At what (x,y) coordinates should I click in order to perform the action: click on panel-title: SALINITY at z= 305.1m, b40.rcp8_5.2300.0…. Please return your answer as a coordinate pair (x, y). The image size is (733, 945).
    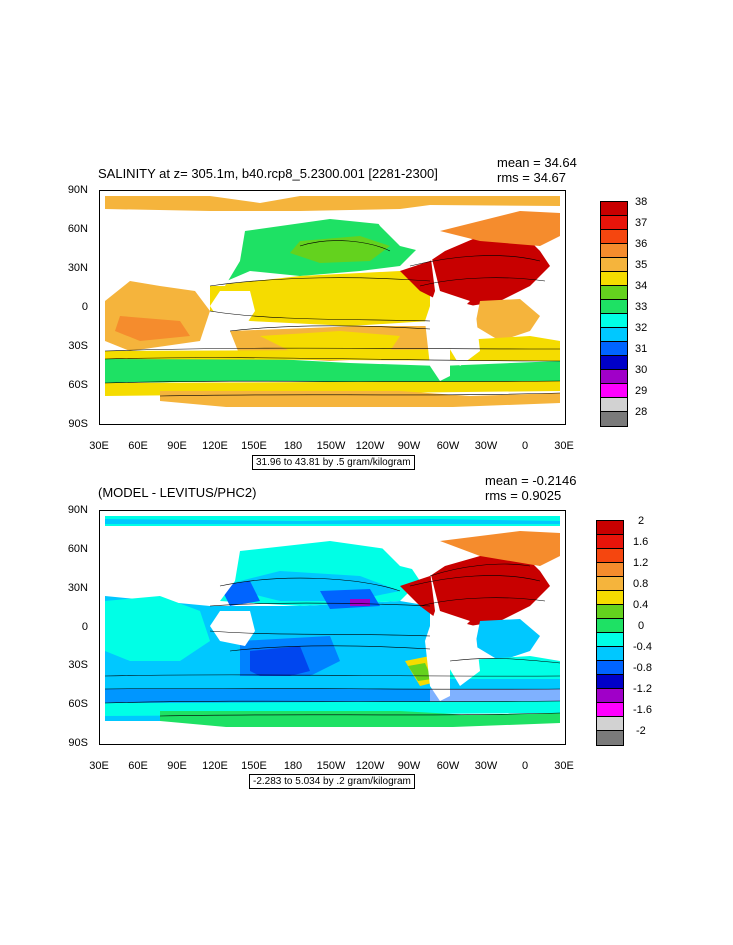
    Looking at the image, I should click on (268, 173).